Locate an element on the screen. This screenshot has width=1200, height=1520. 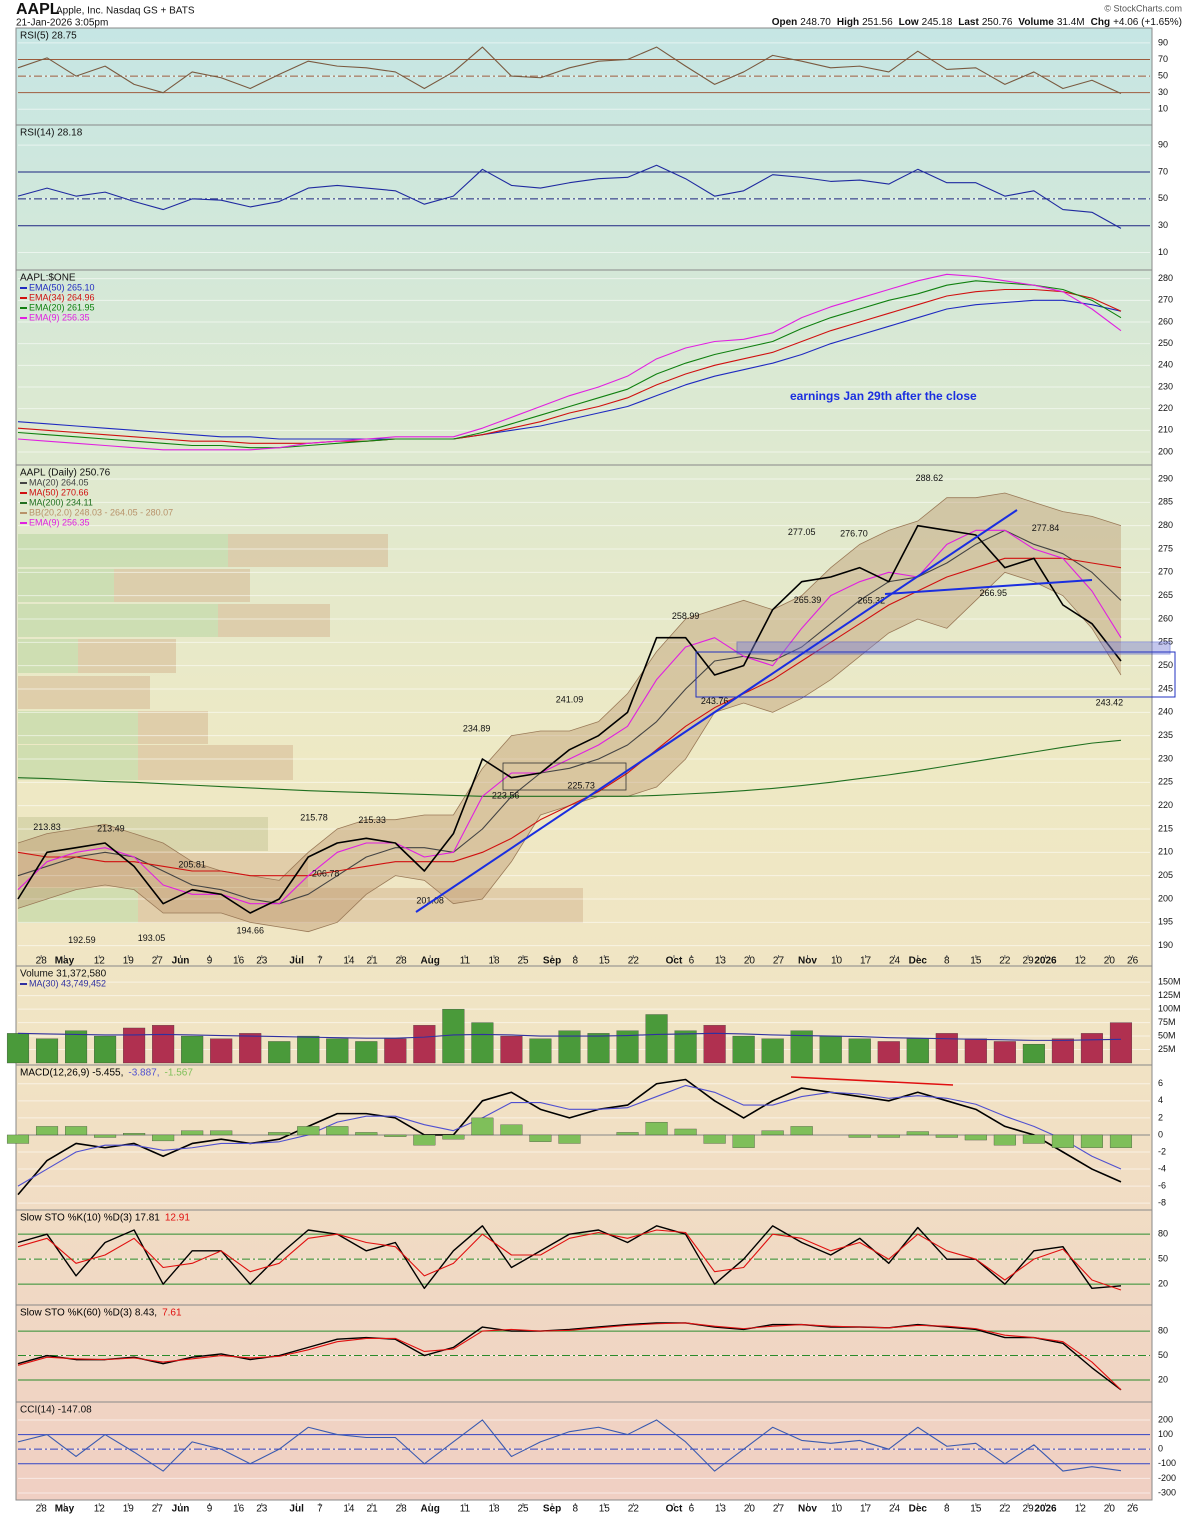
quote-value: 250.76 is located at coordinates (997, 22).